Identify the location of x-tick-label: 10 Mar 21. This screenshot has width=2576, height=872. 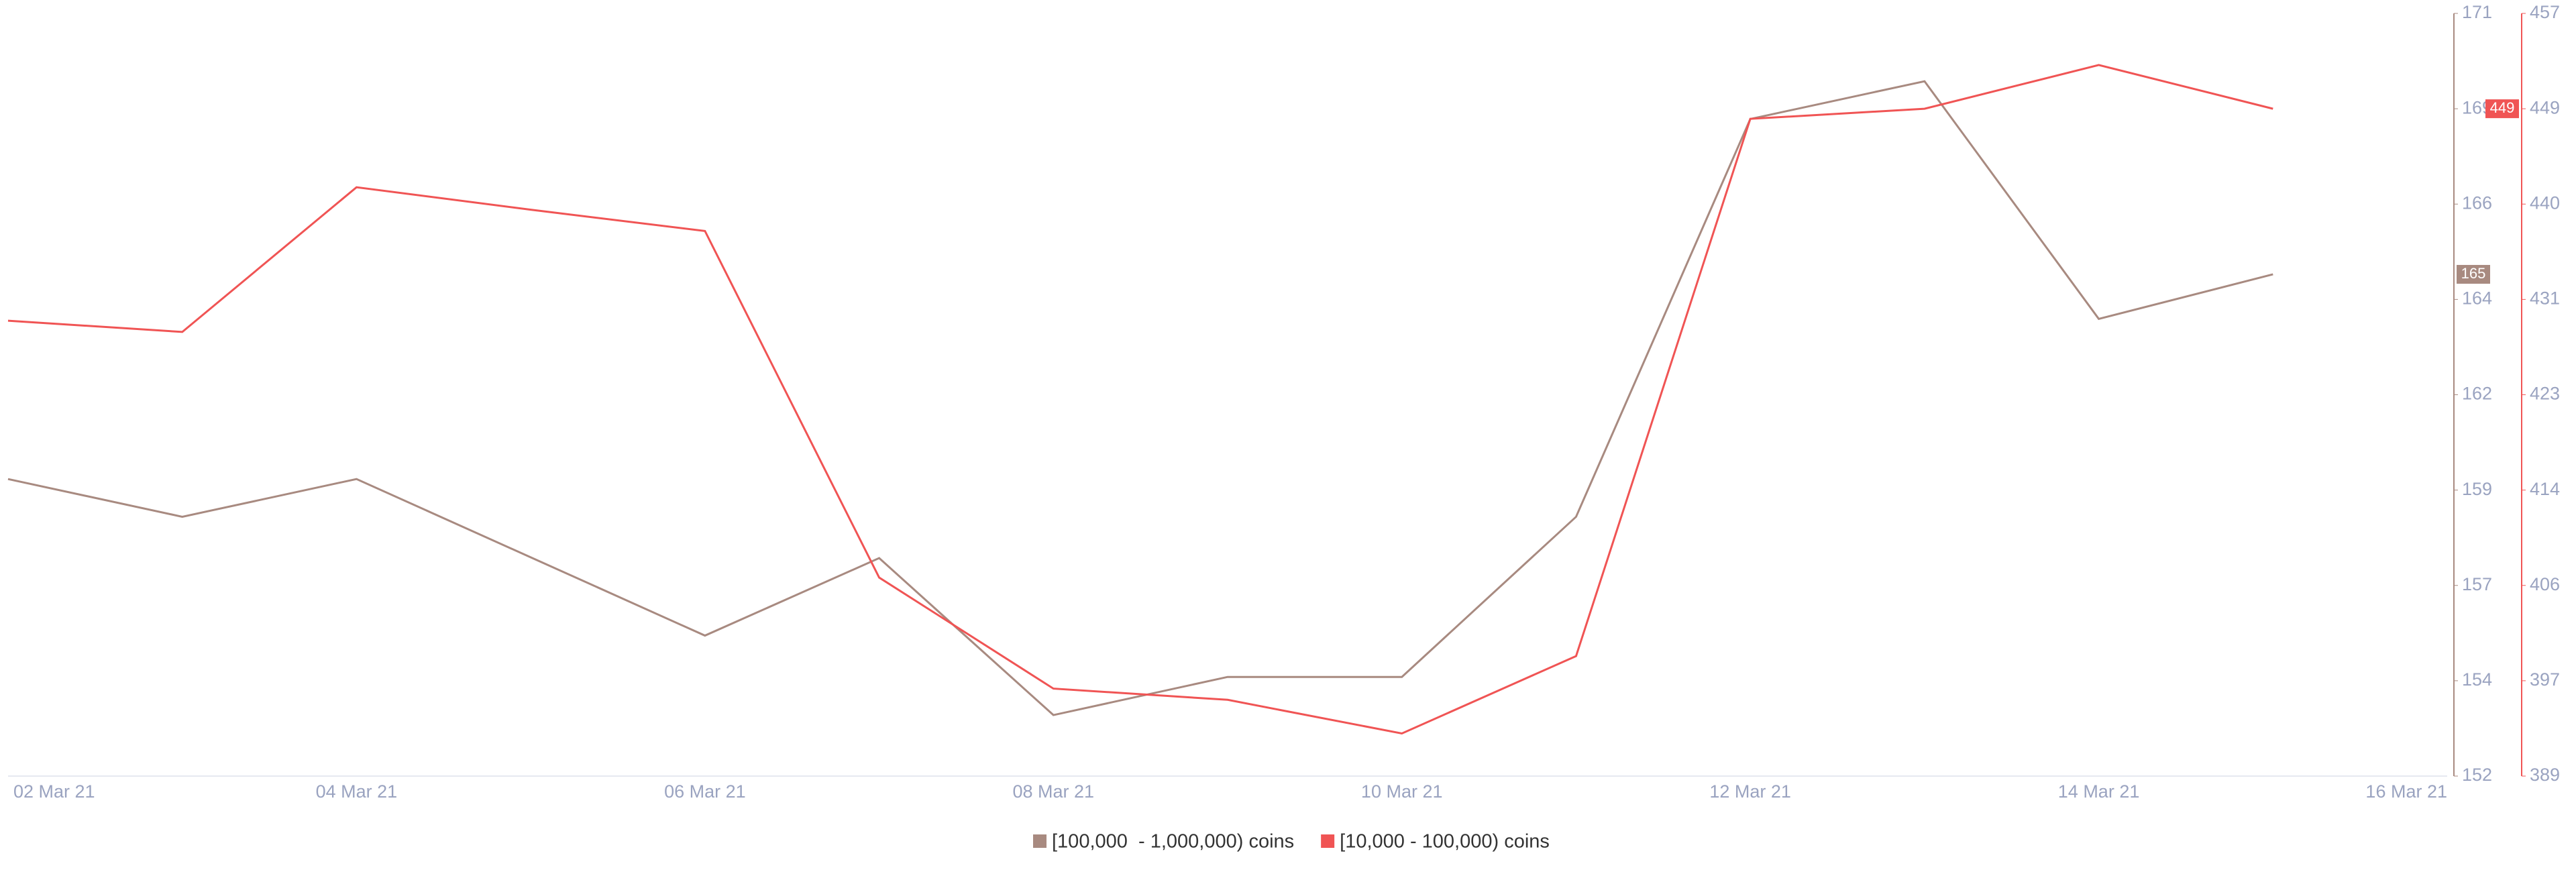
(1402, 791).